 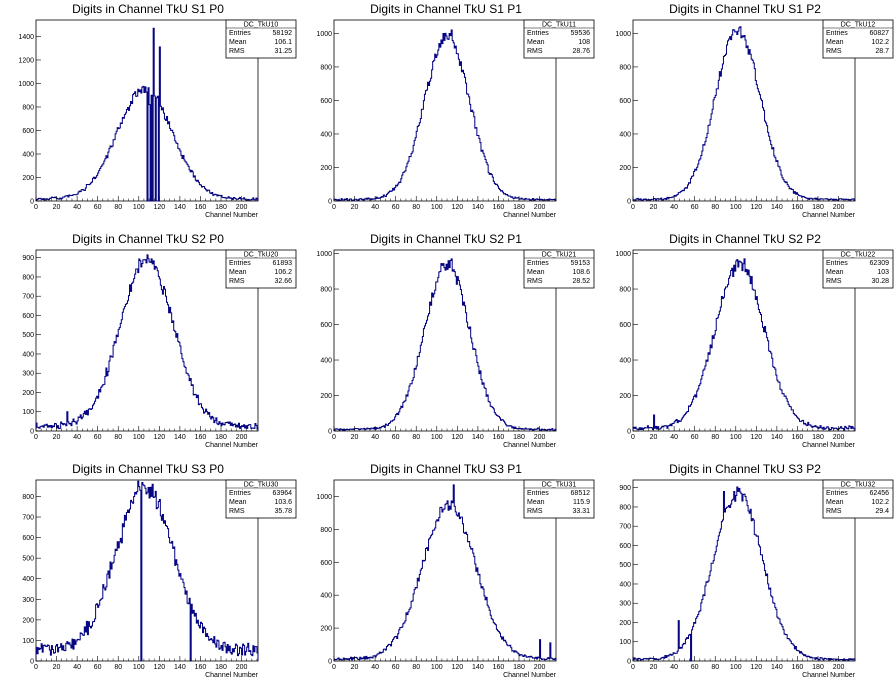 What do you see at coordinates (581, 51) in the screenshot?
I see `stats-rms-value: 28.76` at bounding box center [581, 51].